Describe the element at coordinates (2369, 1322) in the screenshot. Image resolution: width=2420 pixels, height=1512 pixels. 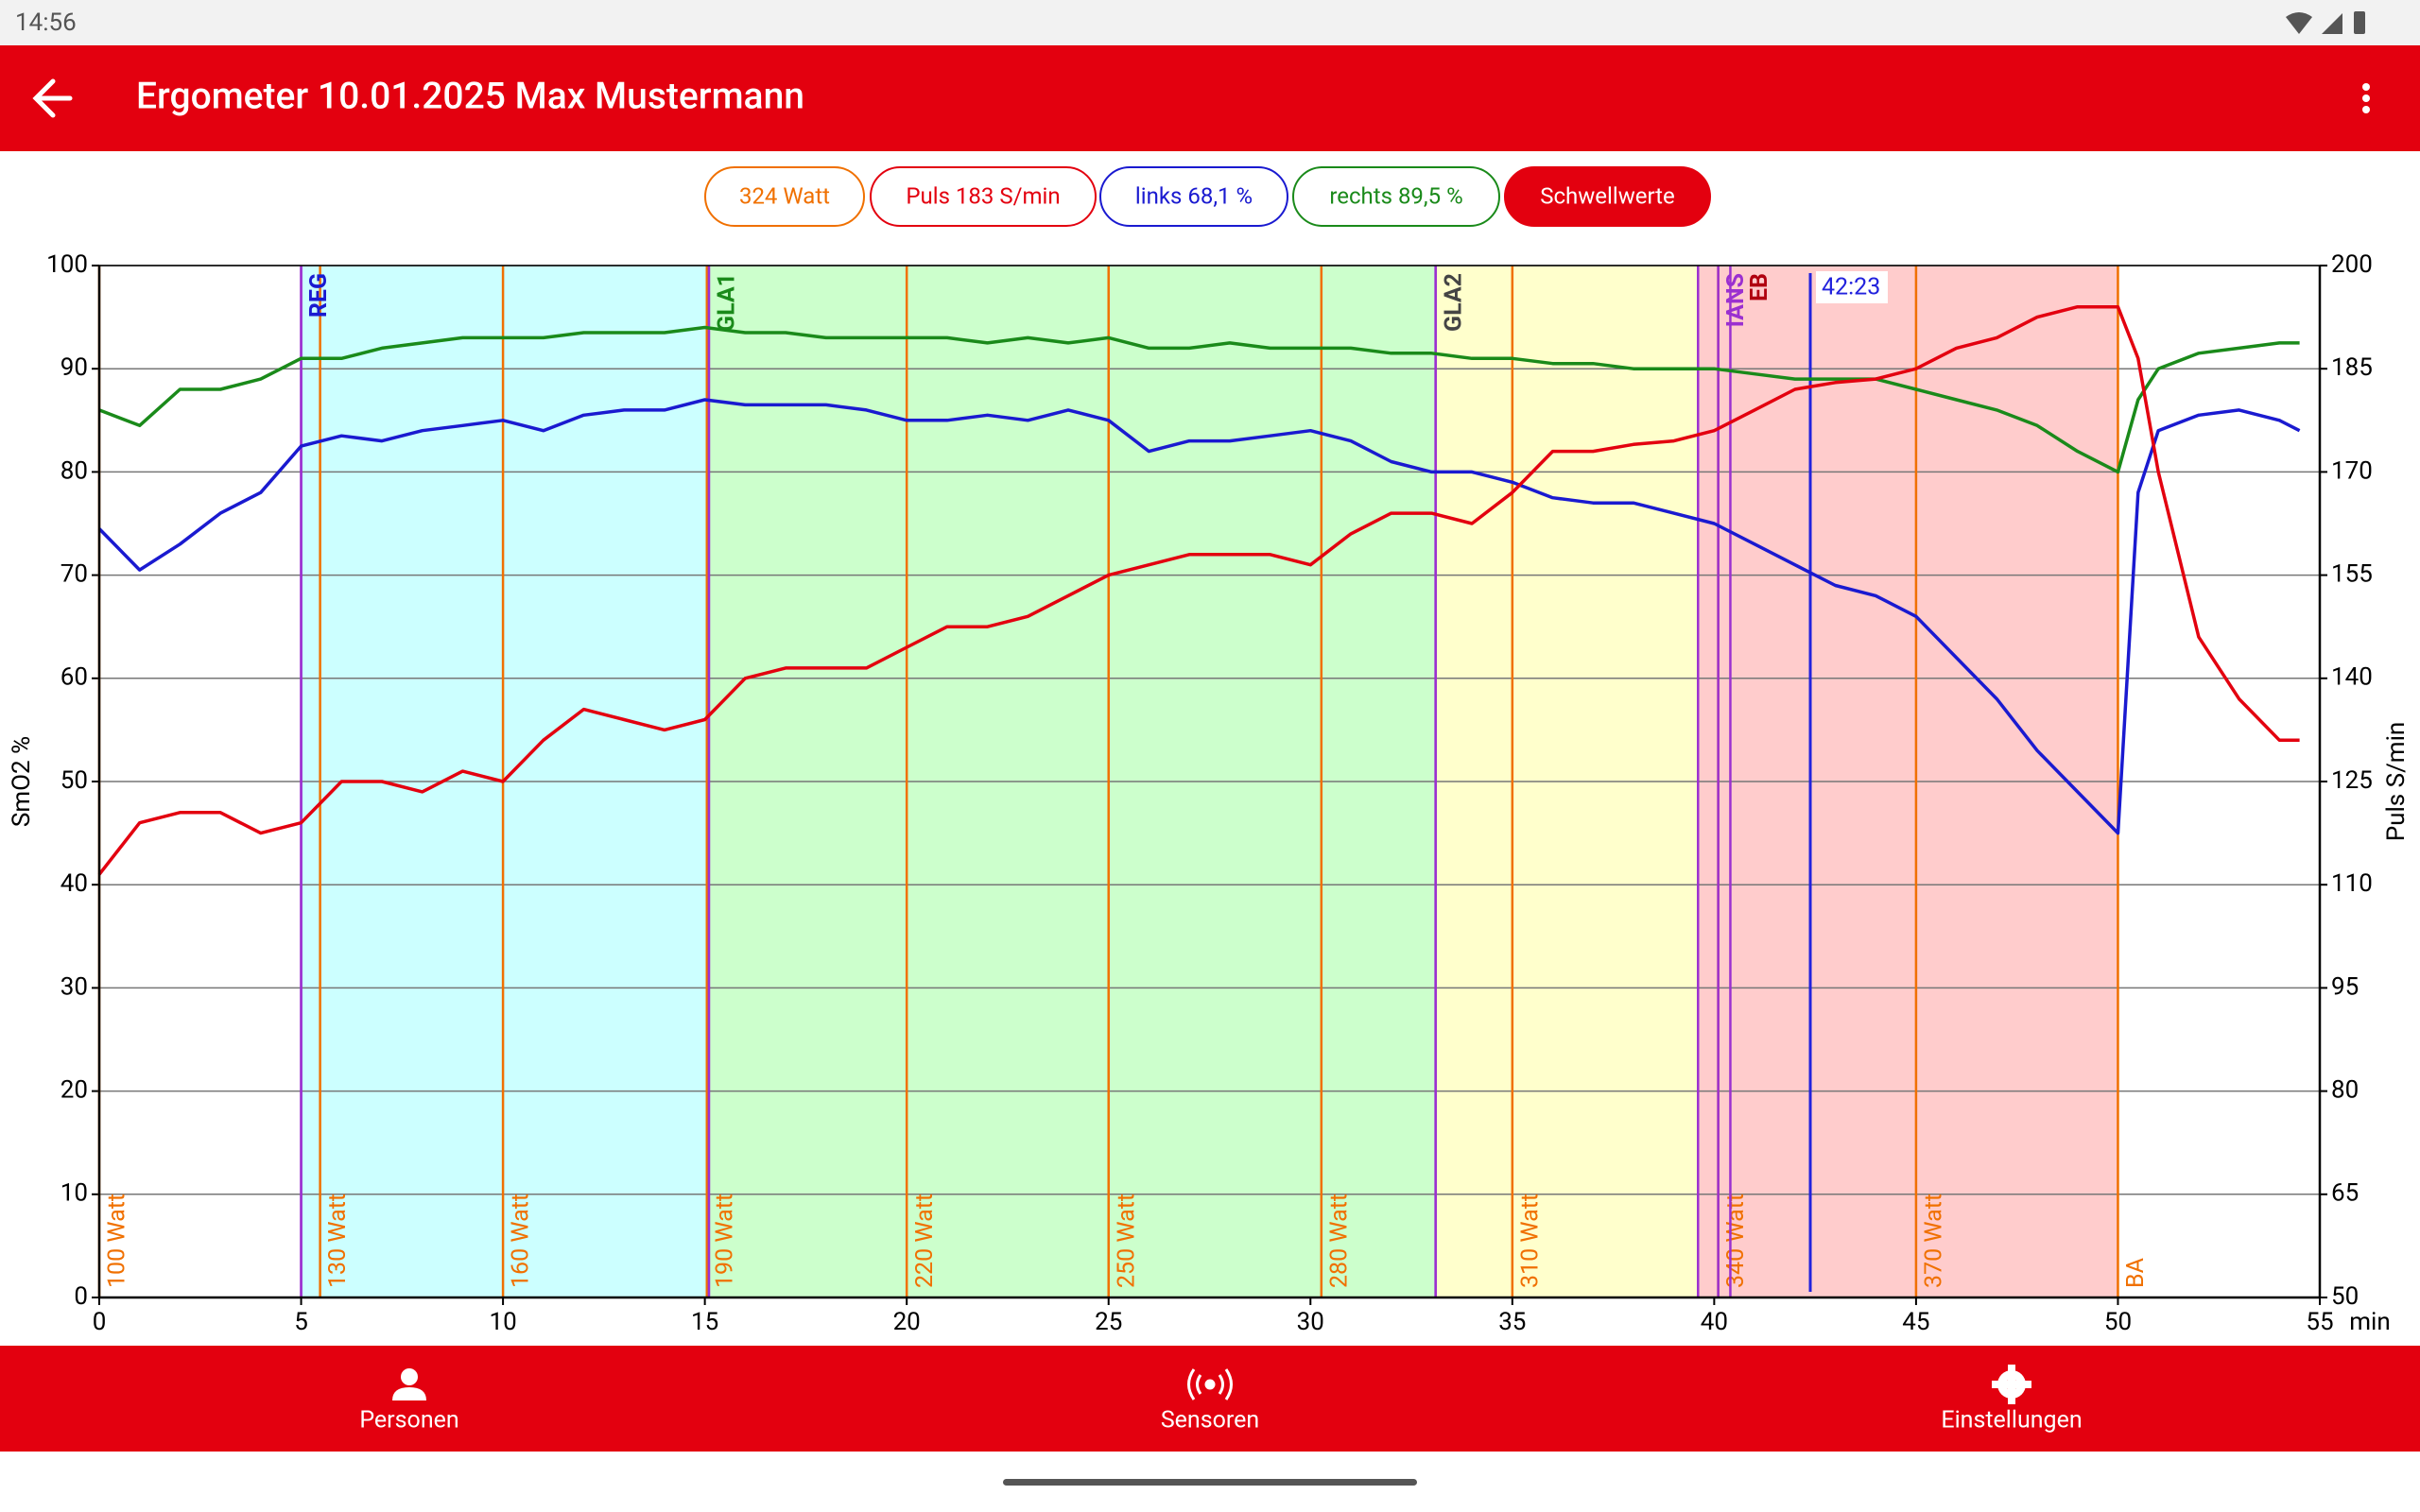
I see `x-axis-label: min` at that location.